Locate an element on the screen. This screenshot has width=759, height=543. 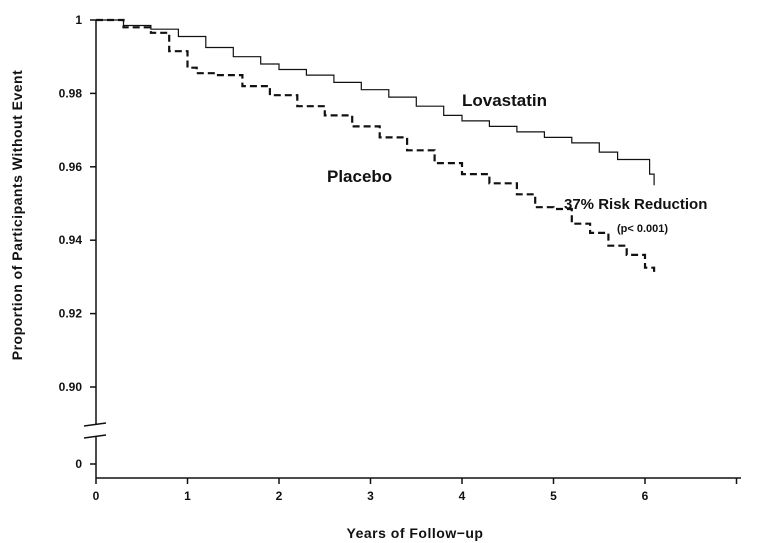
y-tick-label-zero: 0 is located at coordinates (78, 464).